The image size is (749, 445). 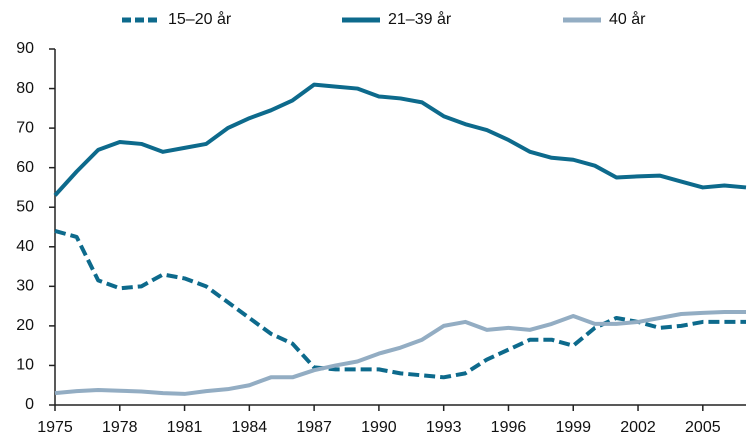 What do you see at coordinates (200, 19) in the screenshot?
I see `legend-label: 15–20 år` at bounding box center [200, 19].